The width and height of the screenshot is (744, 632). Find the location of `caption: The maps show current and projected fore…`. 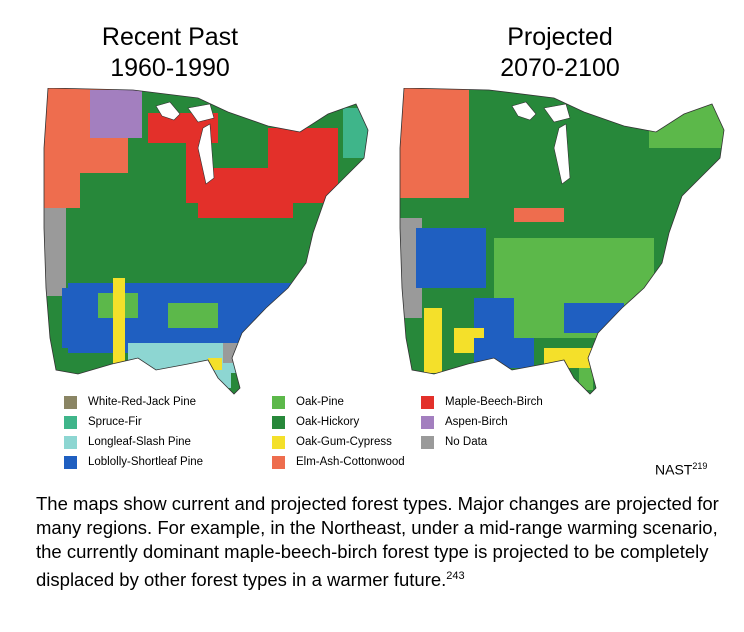

caption: The maps show current and projected fore… is located at coordinates (381, 542).